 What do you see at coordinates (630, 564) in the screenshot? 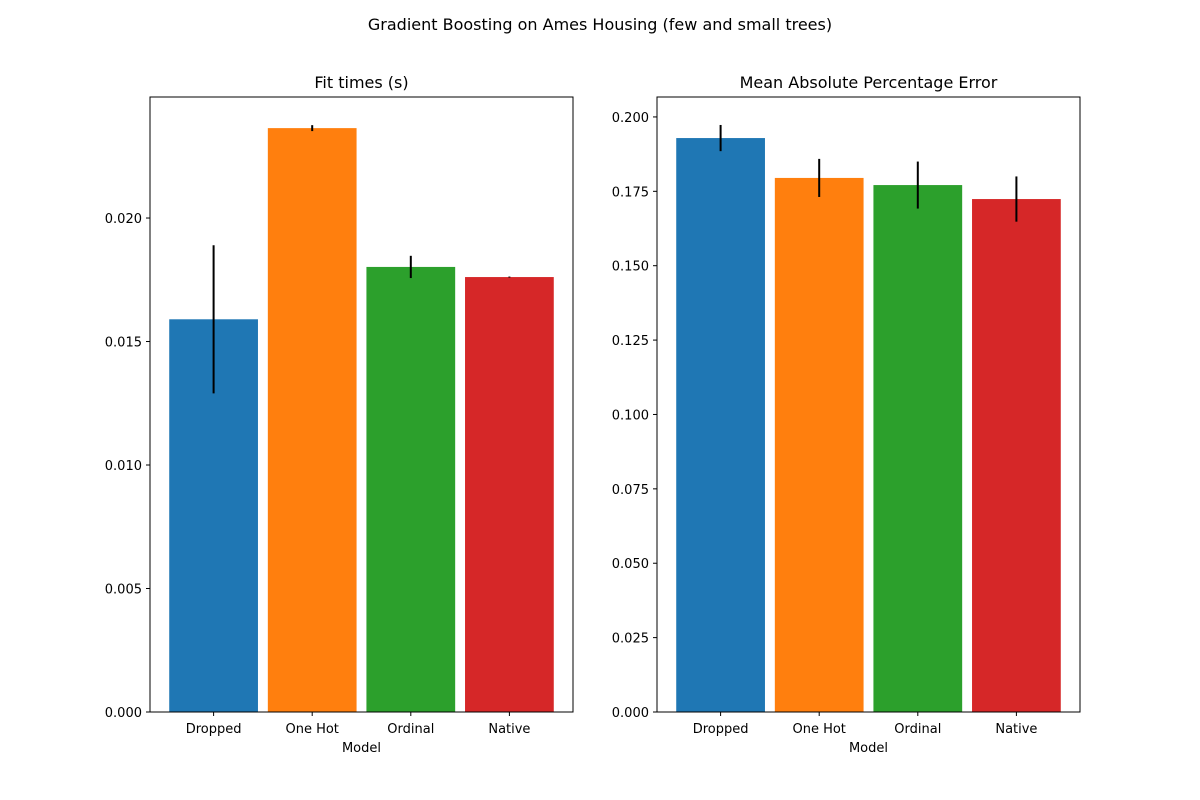
I see `y-tick-label: 0.050` at bounding box center [630, 564].